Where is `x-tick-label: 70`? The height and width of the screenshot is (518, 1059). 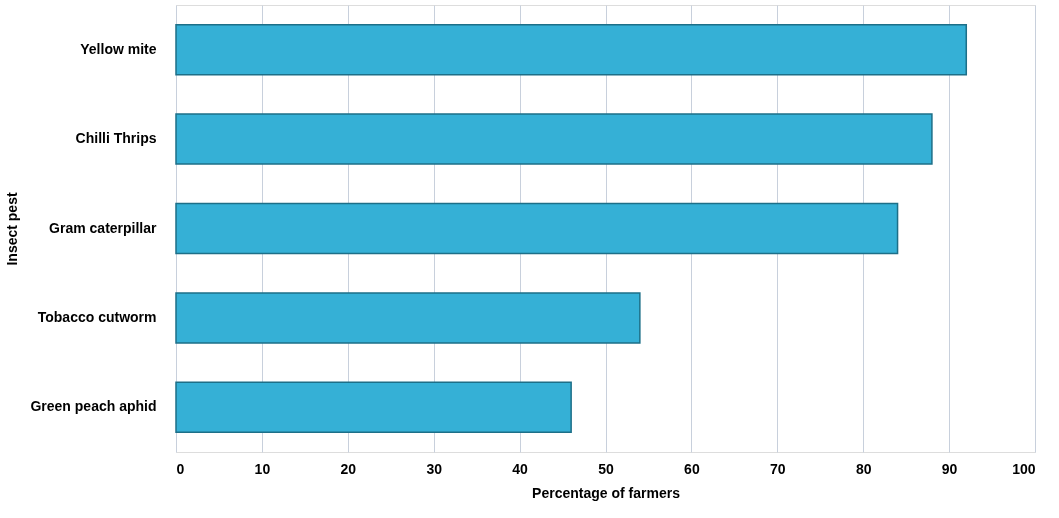 x-tick-label: 70 is located at coordinates (778, 468).